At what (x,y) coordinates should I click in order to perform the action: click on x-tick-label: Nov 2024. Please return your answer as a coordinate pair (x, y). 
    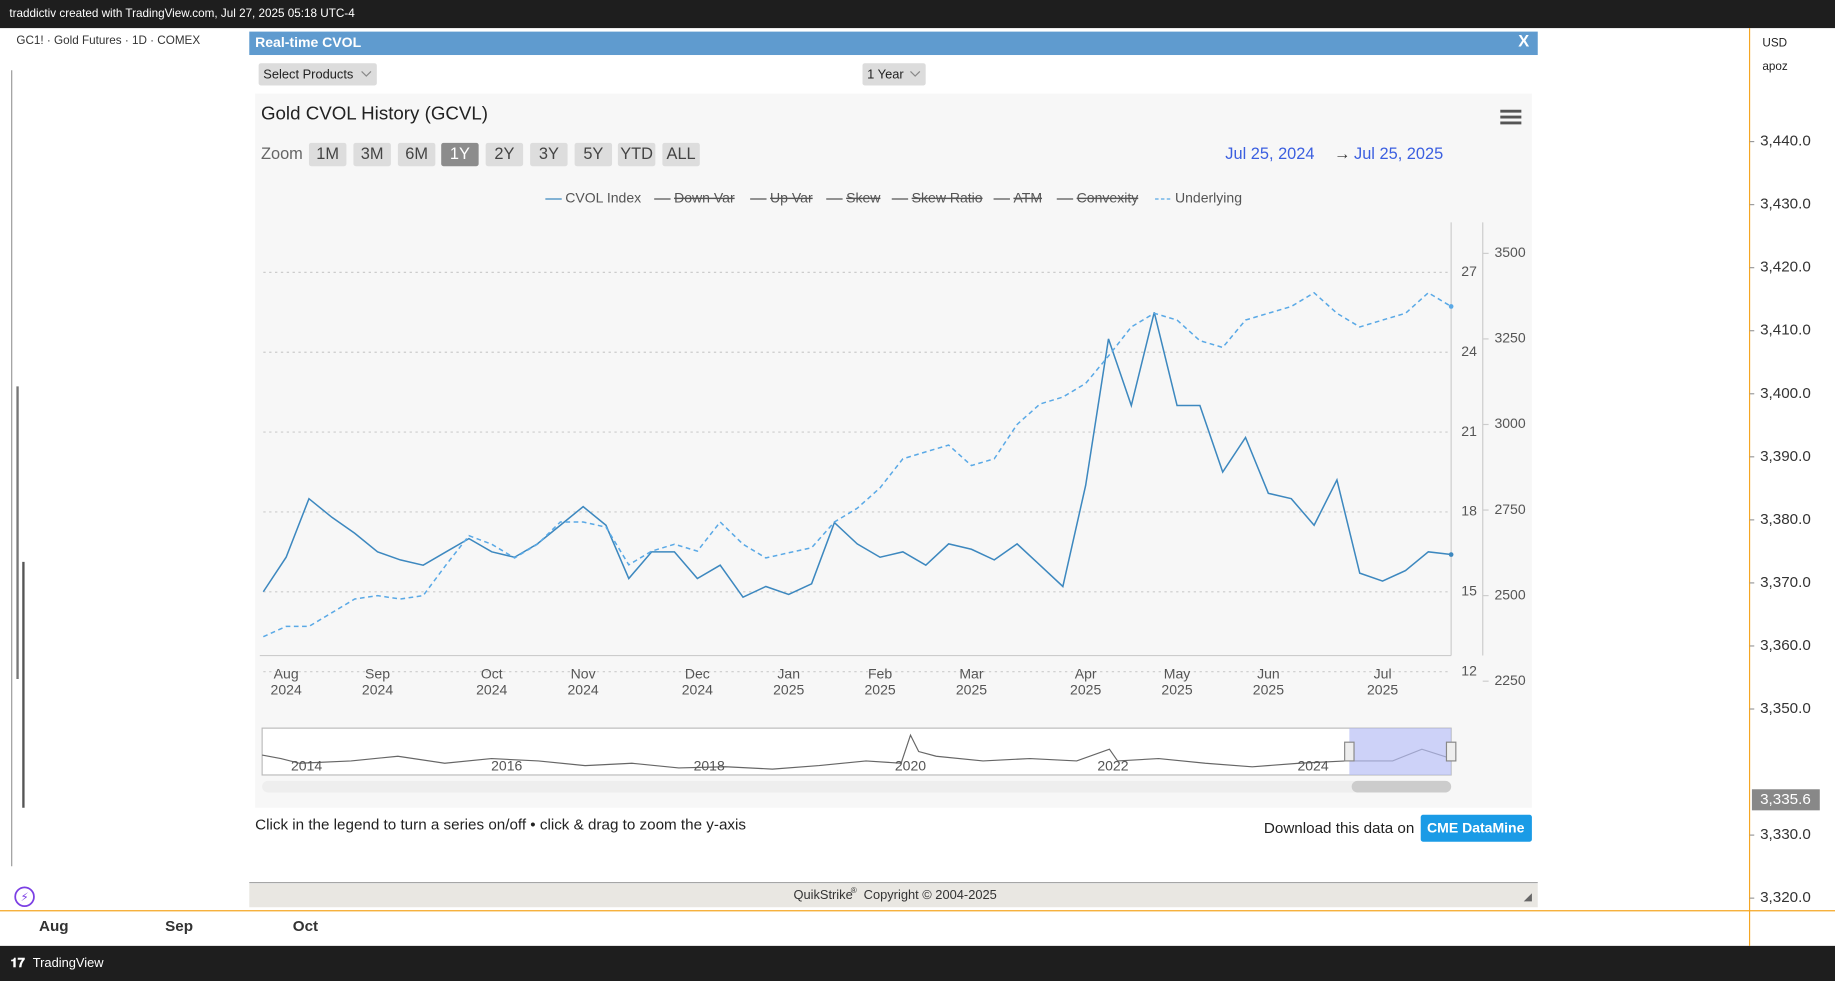
    Looking at the image, I should click on (583, 681).